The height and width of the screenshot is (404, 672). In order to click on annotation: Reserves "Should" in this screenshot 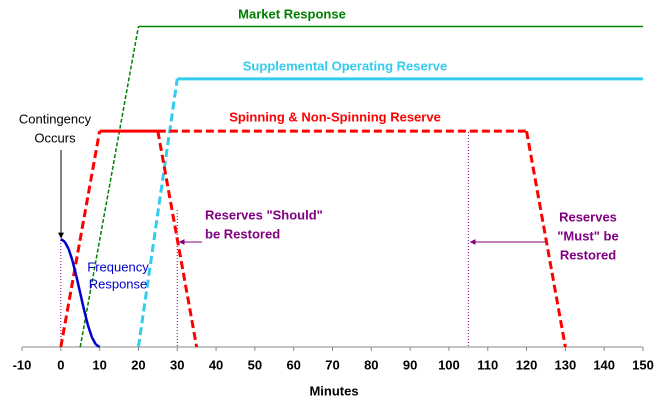, I will do `click(264, 214)`.